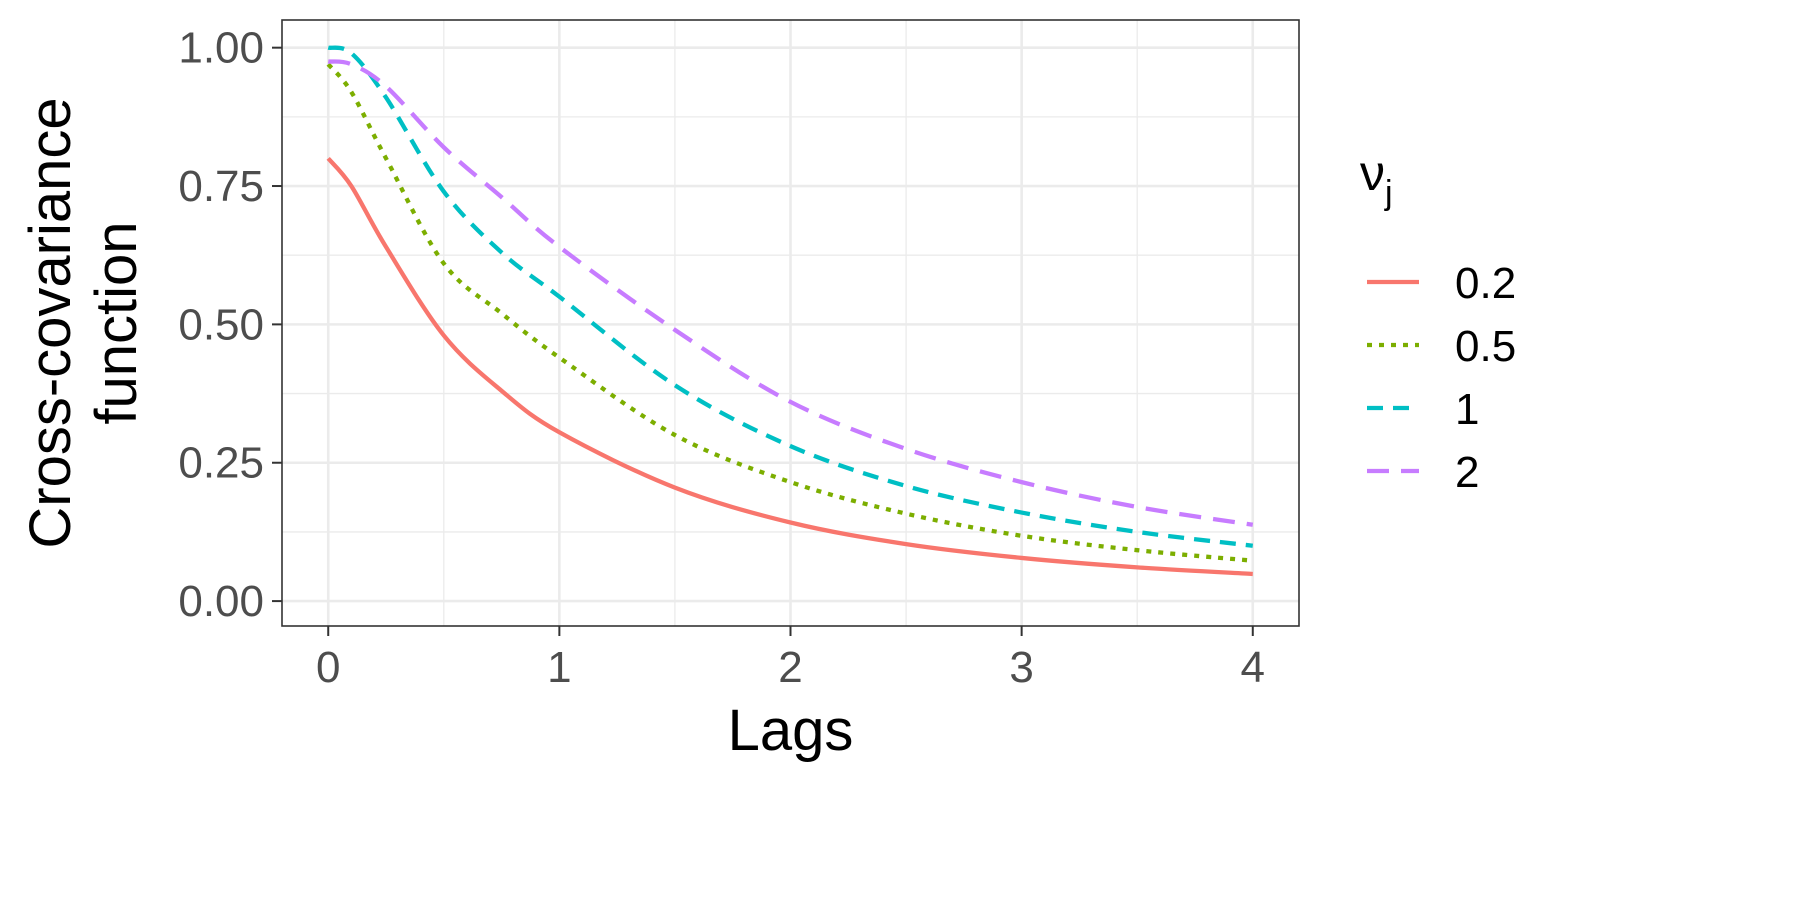 This screenshot has height=900, width=1800. Describe the element at coordinates (1485, 346) in the screenshot. I see `legend-label-0.5: 0.5` at that location.